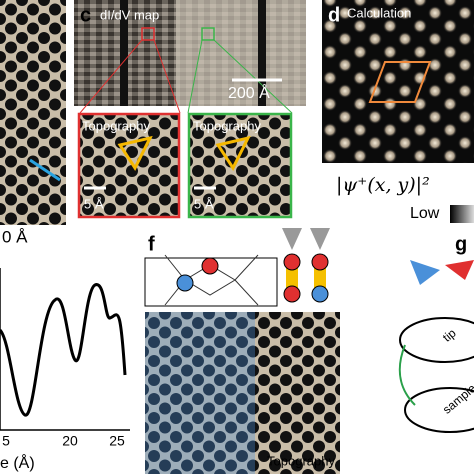 The width and height of the screenshot is (474, 474). I want to click on calculation-image, so click(398, 81).